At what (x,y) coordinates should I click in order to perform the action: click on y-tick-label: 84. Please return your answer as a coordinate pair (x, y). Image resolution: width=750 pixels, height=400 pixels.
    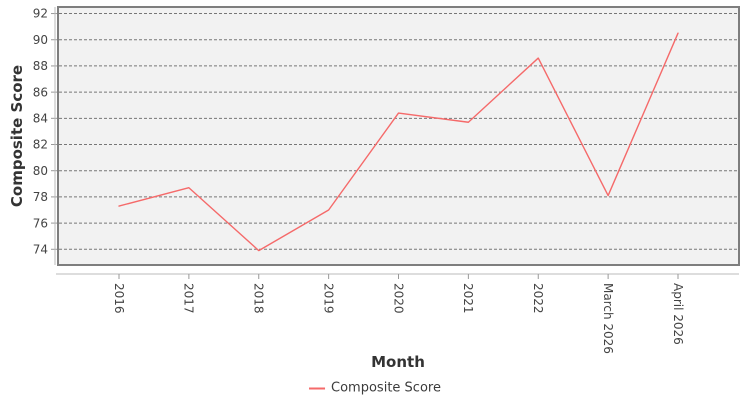
    Looking at the image, I should click on (40, 119).